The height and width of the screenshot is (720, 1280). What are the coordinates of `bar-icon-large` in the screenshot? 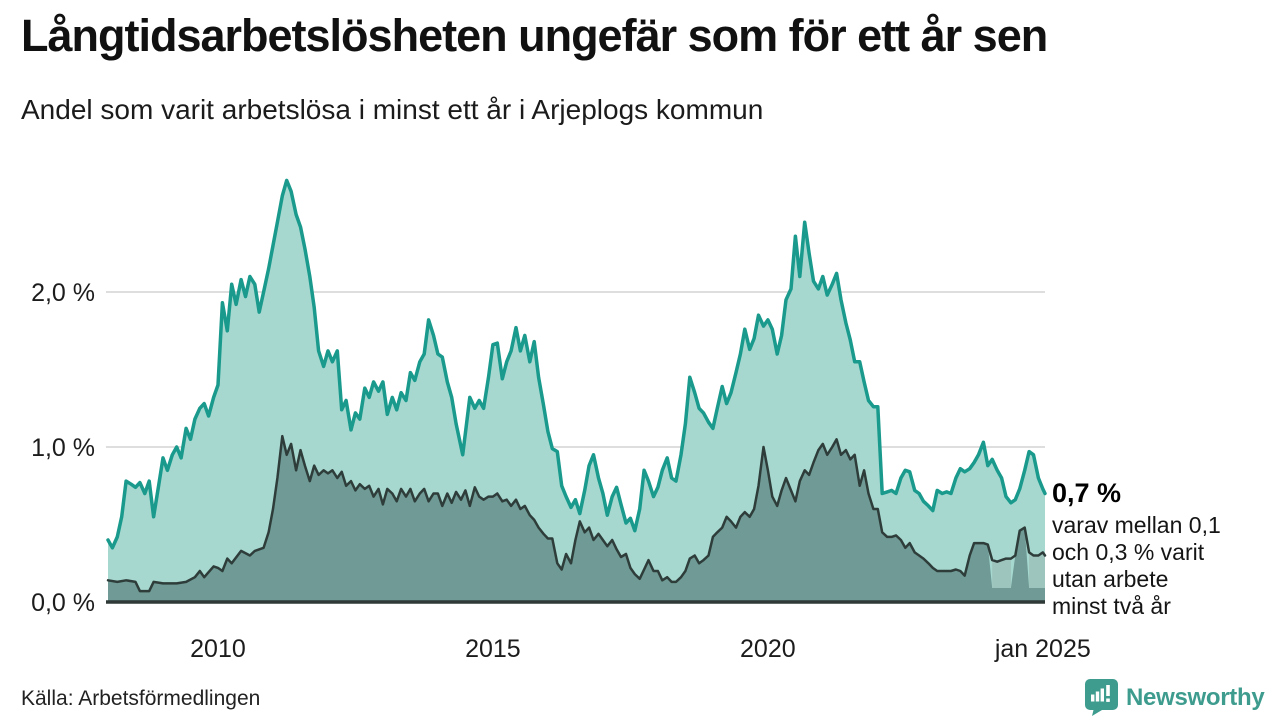 It's located at (1102, 695).